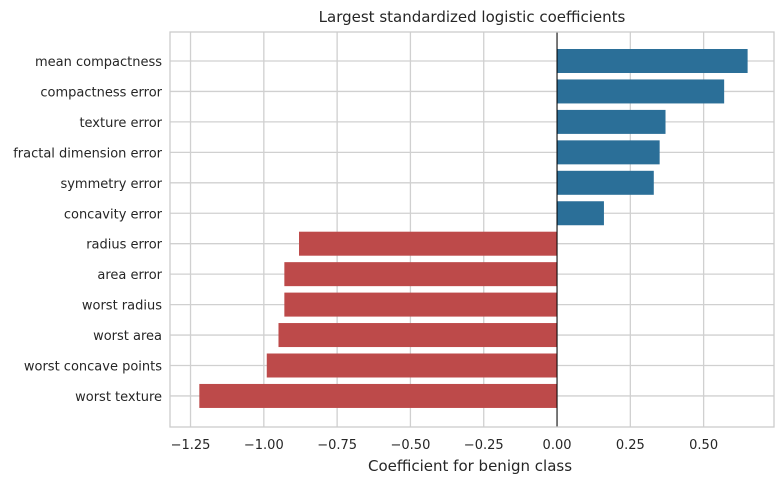  What do you see at coordinates (418, 335) in the screenshot?
I see `bar-worst-area` at bounding box center [418, 335].